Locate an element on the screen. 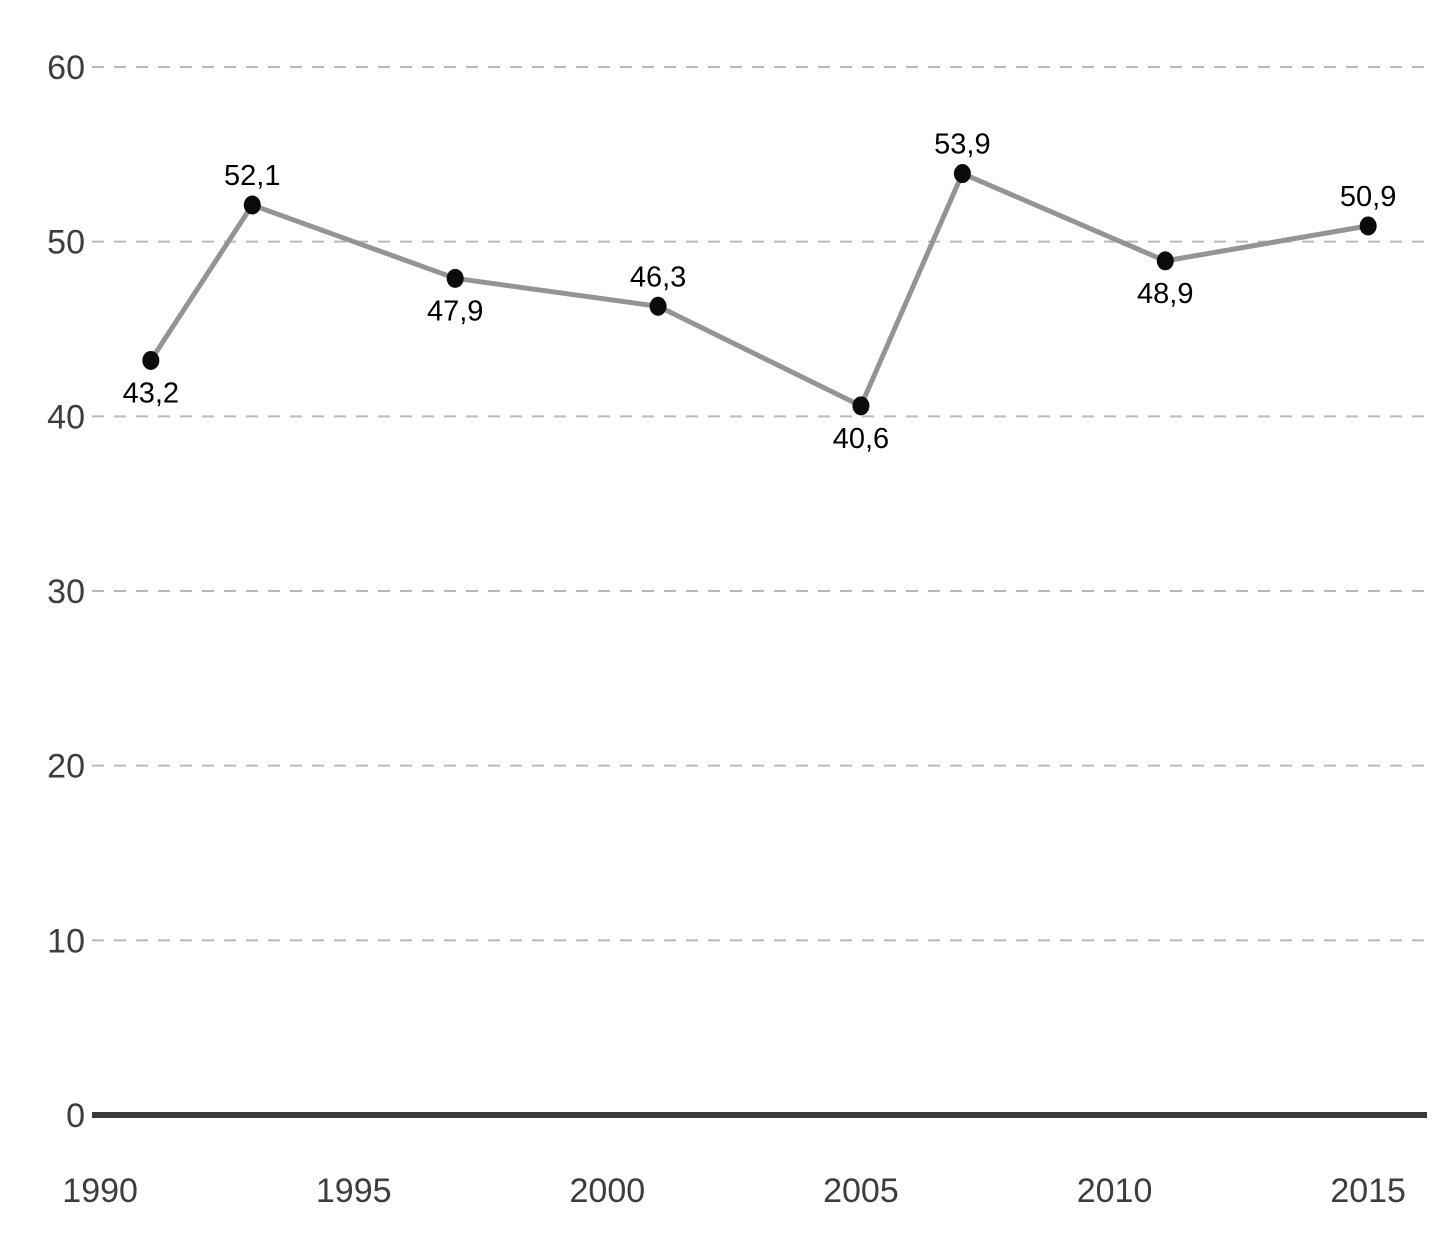  data-point-label: 53,9 is located at coordinates (962, 145).